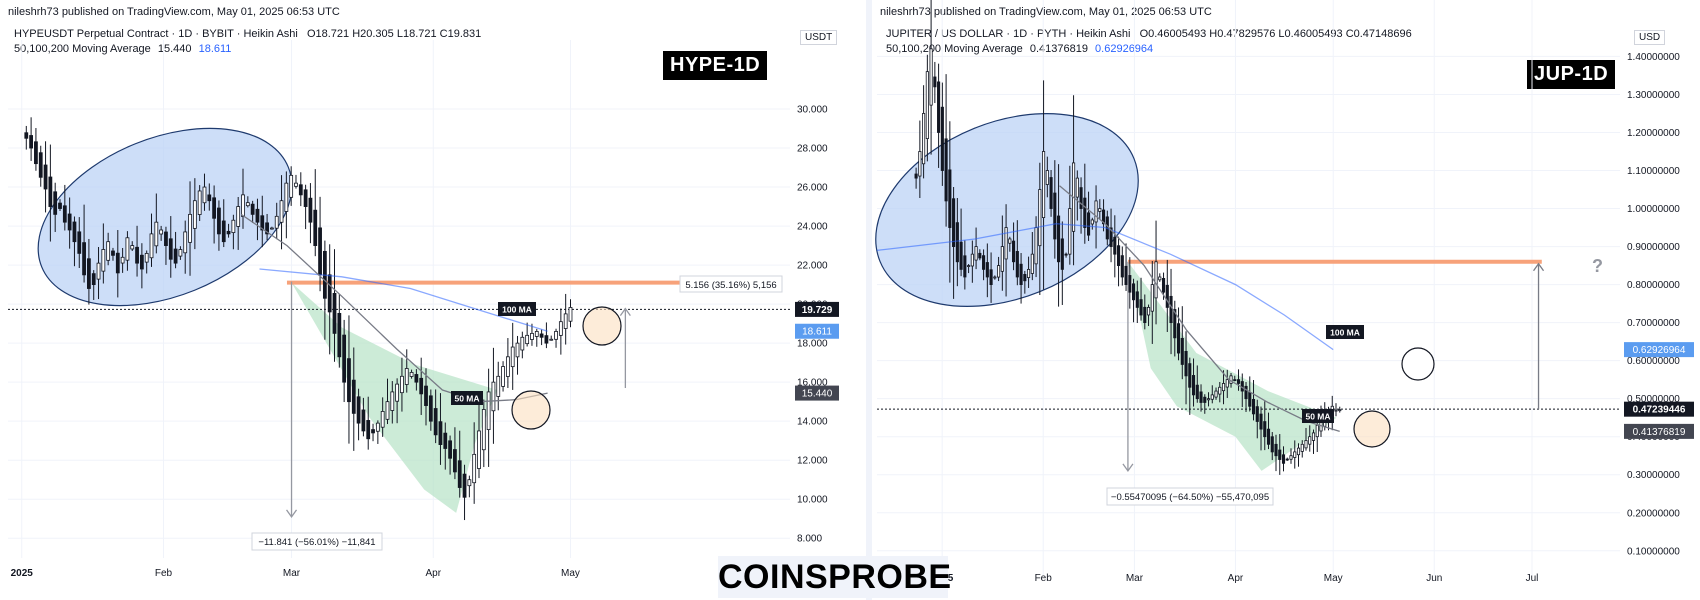 This screenshot has height=600, width=1700. I want to click on arrow-head, so click(625, 312).